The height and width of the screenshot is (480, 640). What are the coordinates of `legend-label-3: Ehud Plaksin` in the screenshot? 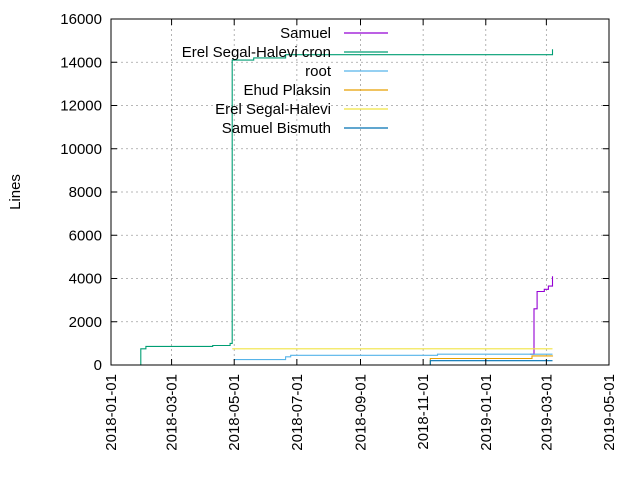 It's located at (287, 90).